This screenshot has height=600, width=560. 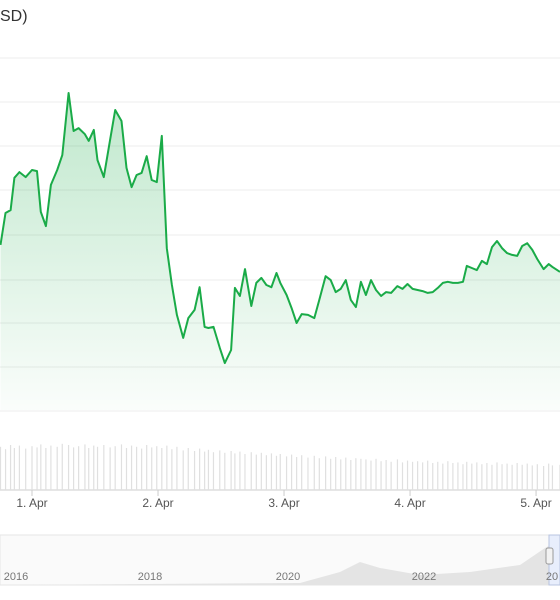 I want to click on x-tick-label: 2. Apr, so click(x=157, y=503).